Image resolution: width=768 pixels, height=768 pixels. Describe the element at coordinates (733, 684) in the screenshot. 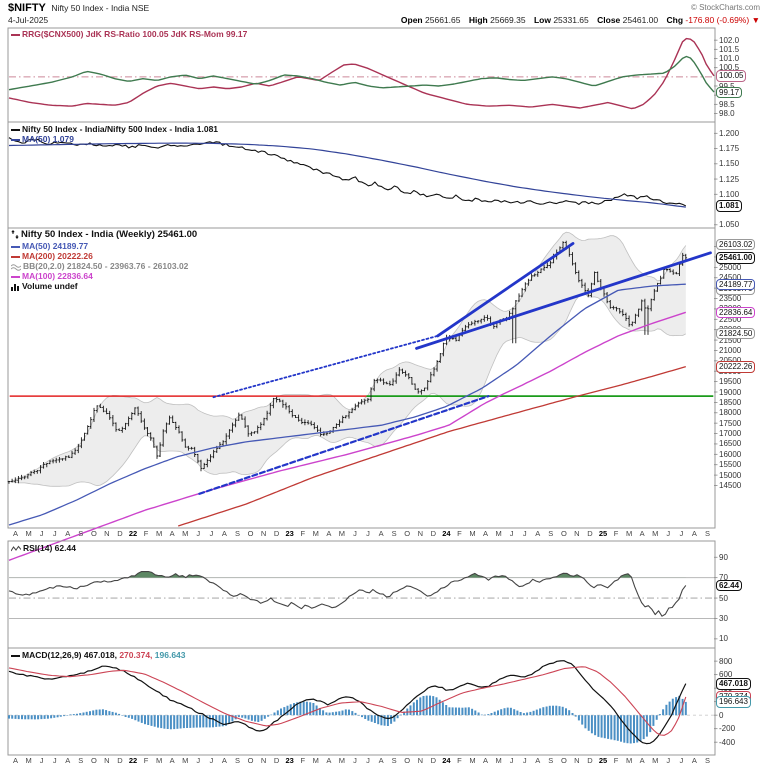

I see `macd-value-badge: 467.018` at that location.